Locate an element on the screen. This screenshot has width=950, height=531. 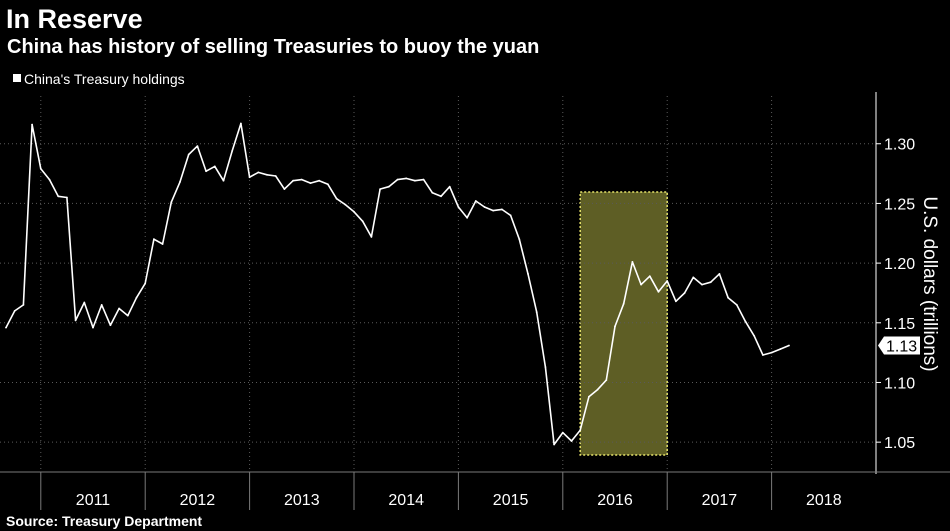
y-axis-label: U.S. dollars (trillions) is located at coordinates (929, 283).